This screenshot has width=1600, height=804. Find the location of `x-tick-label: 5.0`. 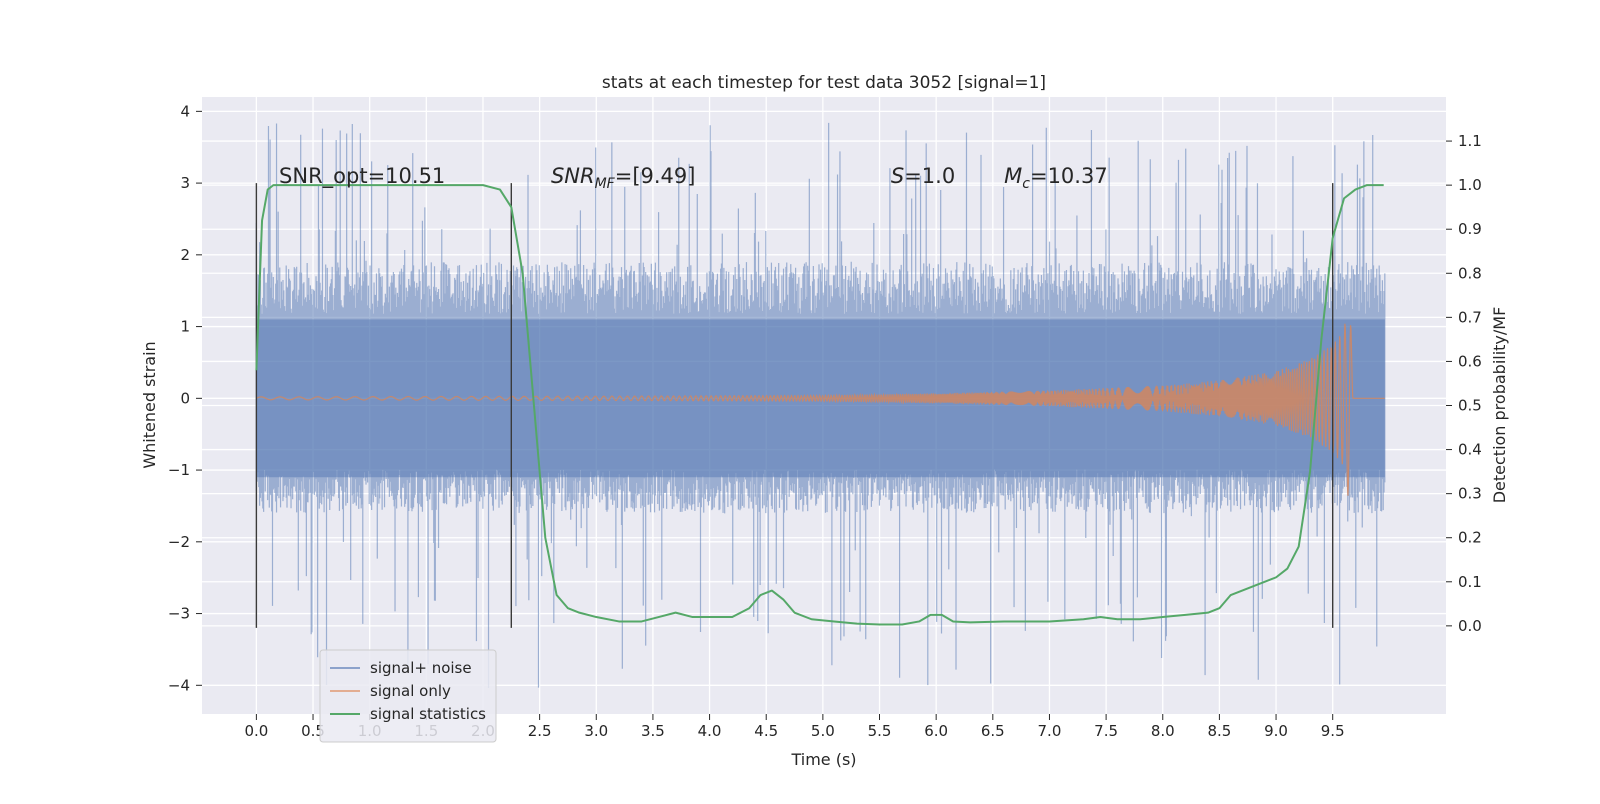

x-tick-label: 5.0 is located at coordinates (823, 731).